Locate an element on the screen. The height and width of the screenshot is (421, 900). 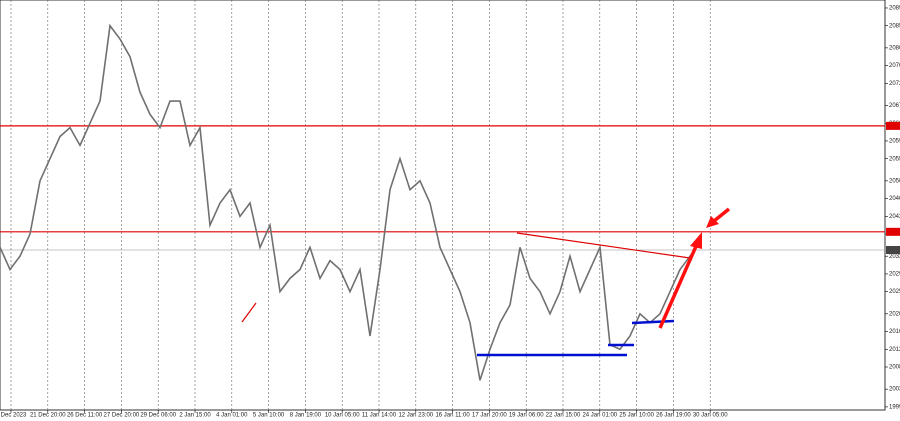
y-tick-label: 2046 is located at coordinates (894, 199).